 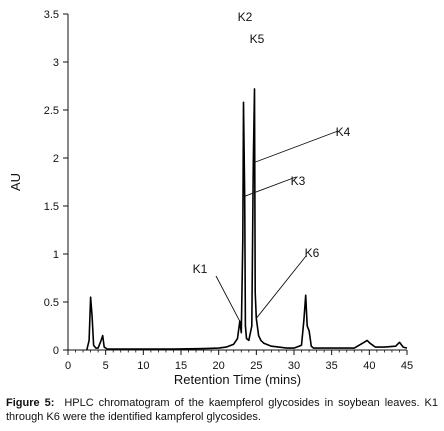 What do you see at coordinates (219, 366) in the screenshot?
I see `x-tick-label: 20` at bounding box center [219, 366].